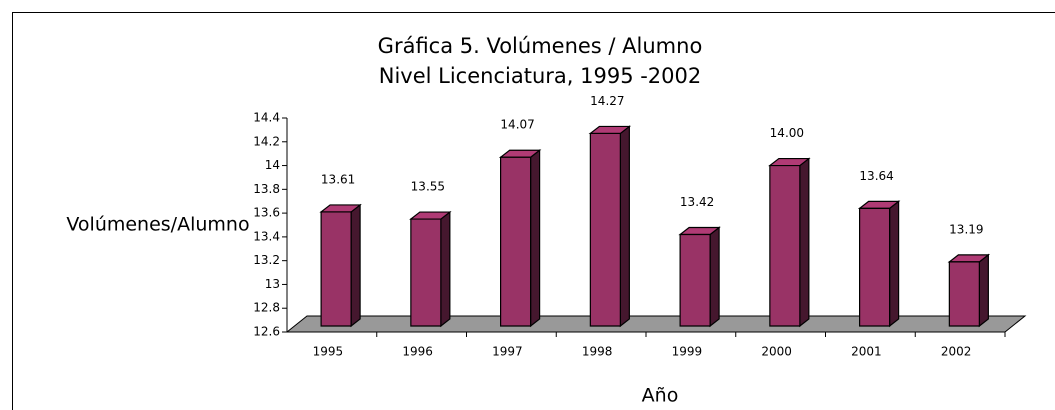 The image size is (1055, 410). What do you see at coordinates (266, 189) in the screenshot?
I see `y-tick-label: 13.8` at bounding box center [266, 189].